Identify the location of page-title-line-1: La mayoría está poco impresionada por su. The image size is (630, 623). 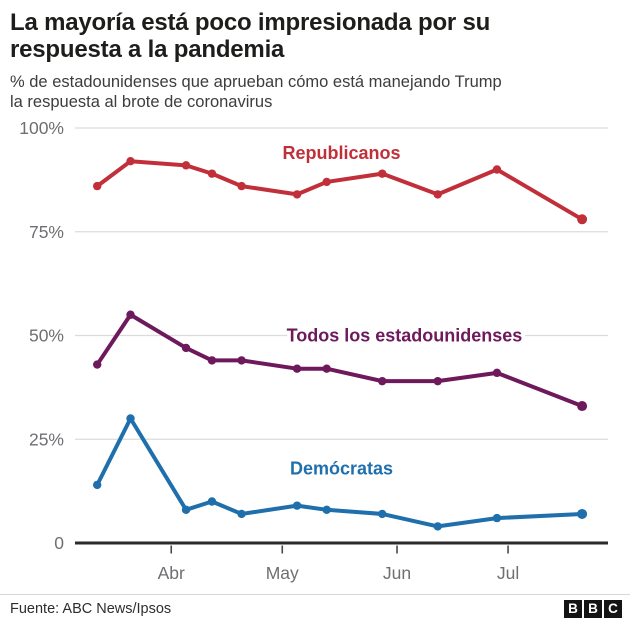
(250, 22).